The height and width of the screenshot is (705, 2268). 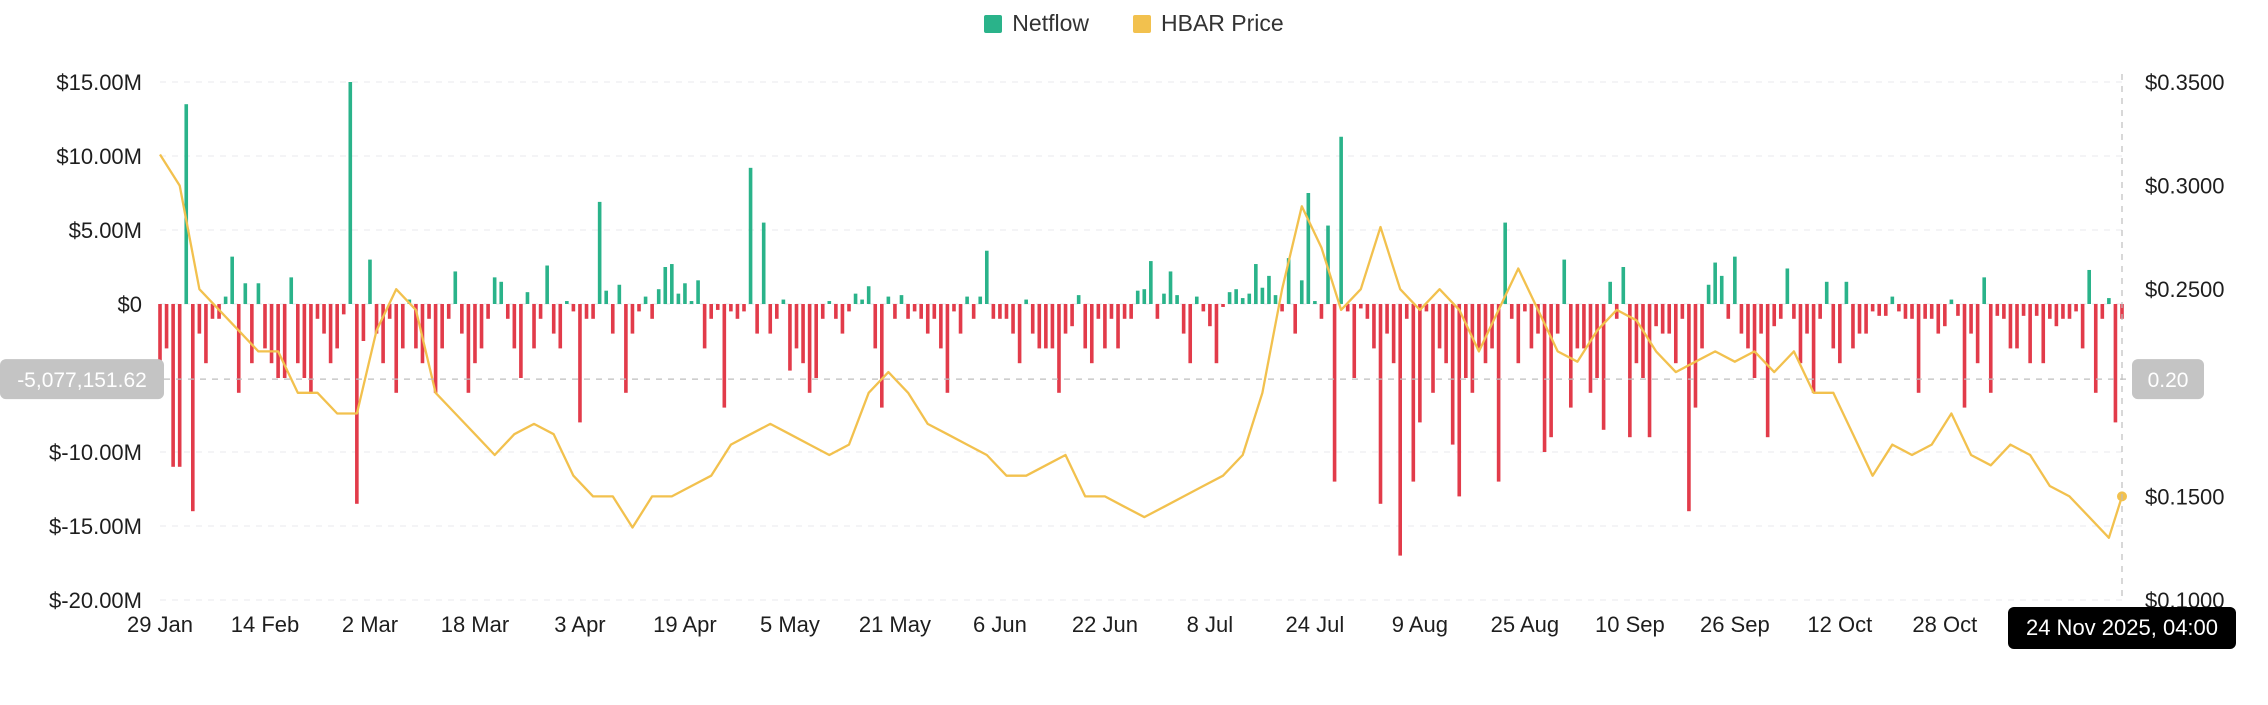 I want to click on legend-item-netflow: Netflow, so click(x=1036, y=23).